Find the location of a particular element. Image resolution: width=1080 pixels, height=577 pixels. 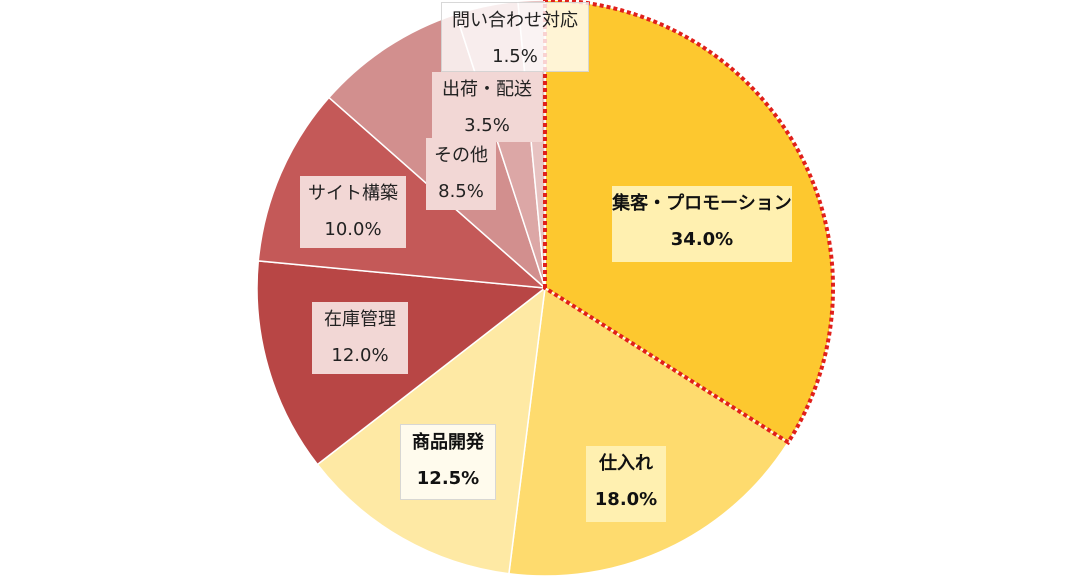

label-shipping-value: 3.5% is located at coordinates (487, 125).